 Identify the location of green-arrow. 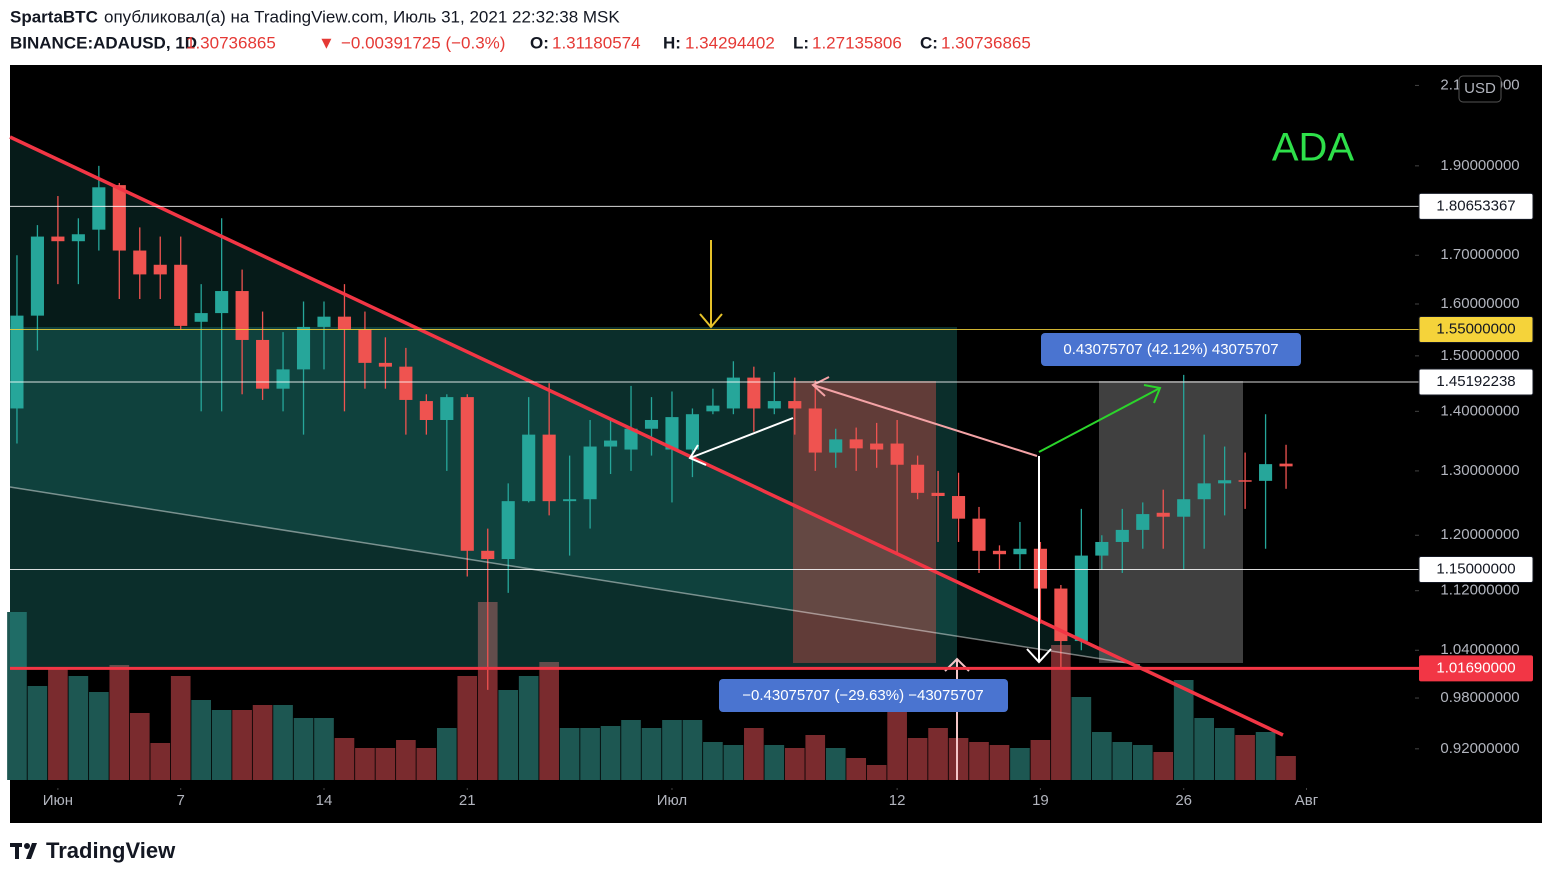
(1099, 420).